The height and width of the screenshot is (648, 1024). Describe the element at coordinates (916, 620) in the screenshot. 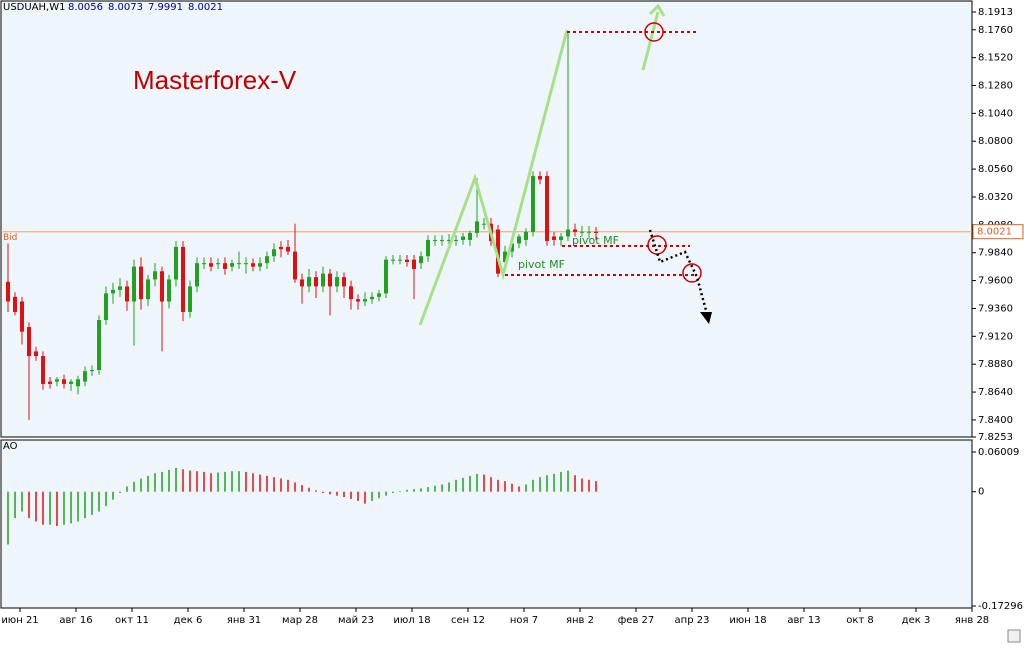

I see `x-tick-label: дек 3` at that location.